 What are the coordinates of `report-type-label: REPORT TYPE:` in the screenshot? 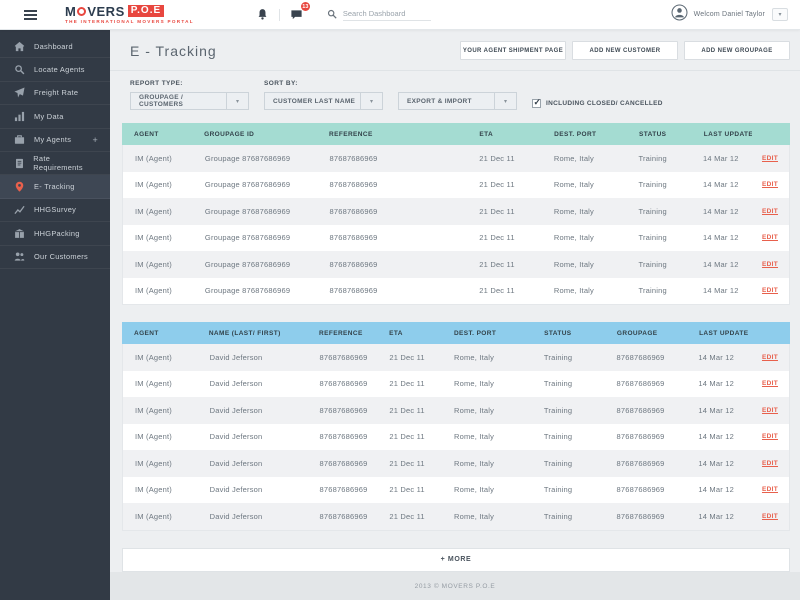 It's located at (156, 83).